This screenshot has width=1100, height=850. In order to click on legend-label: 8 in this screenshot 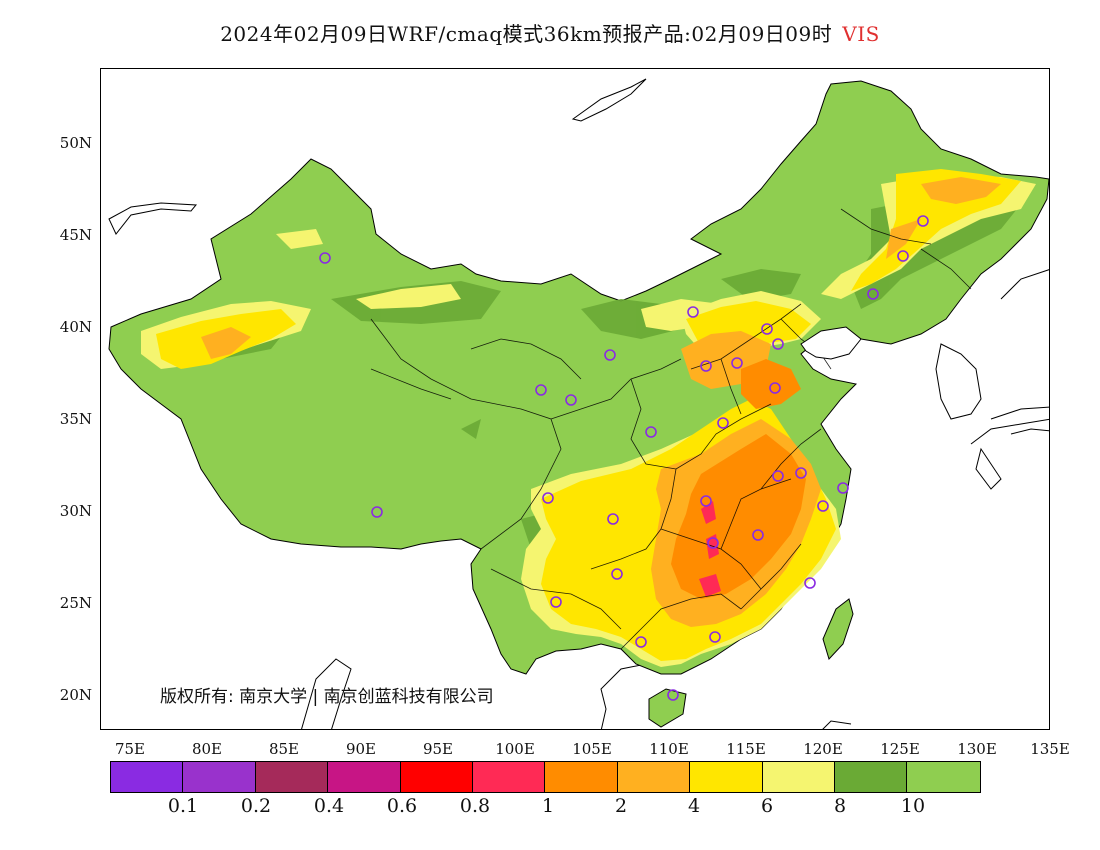, I will do `click(840, 806)`.